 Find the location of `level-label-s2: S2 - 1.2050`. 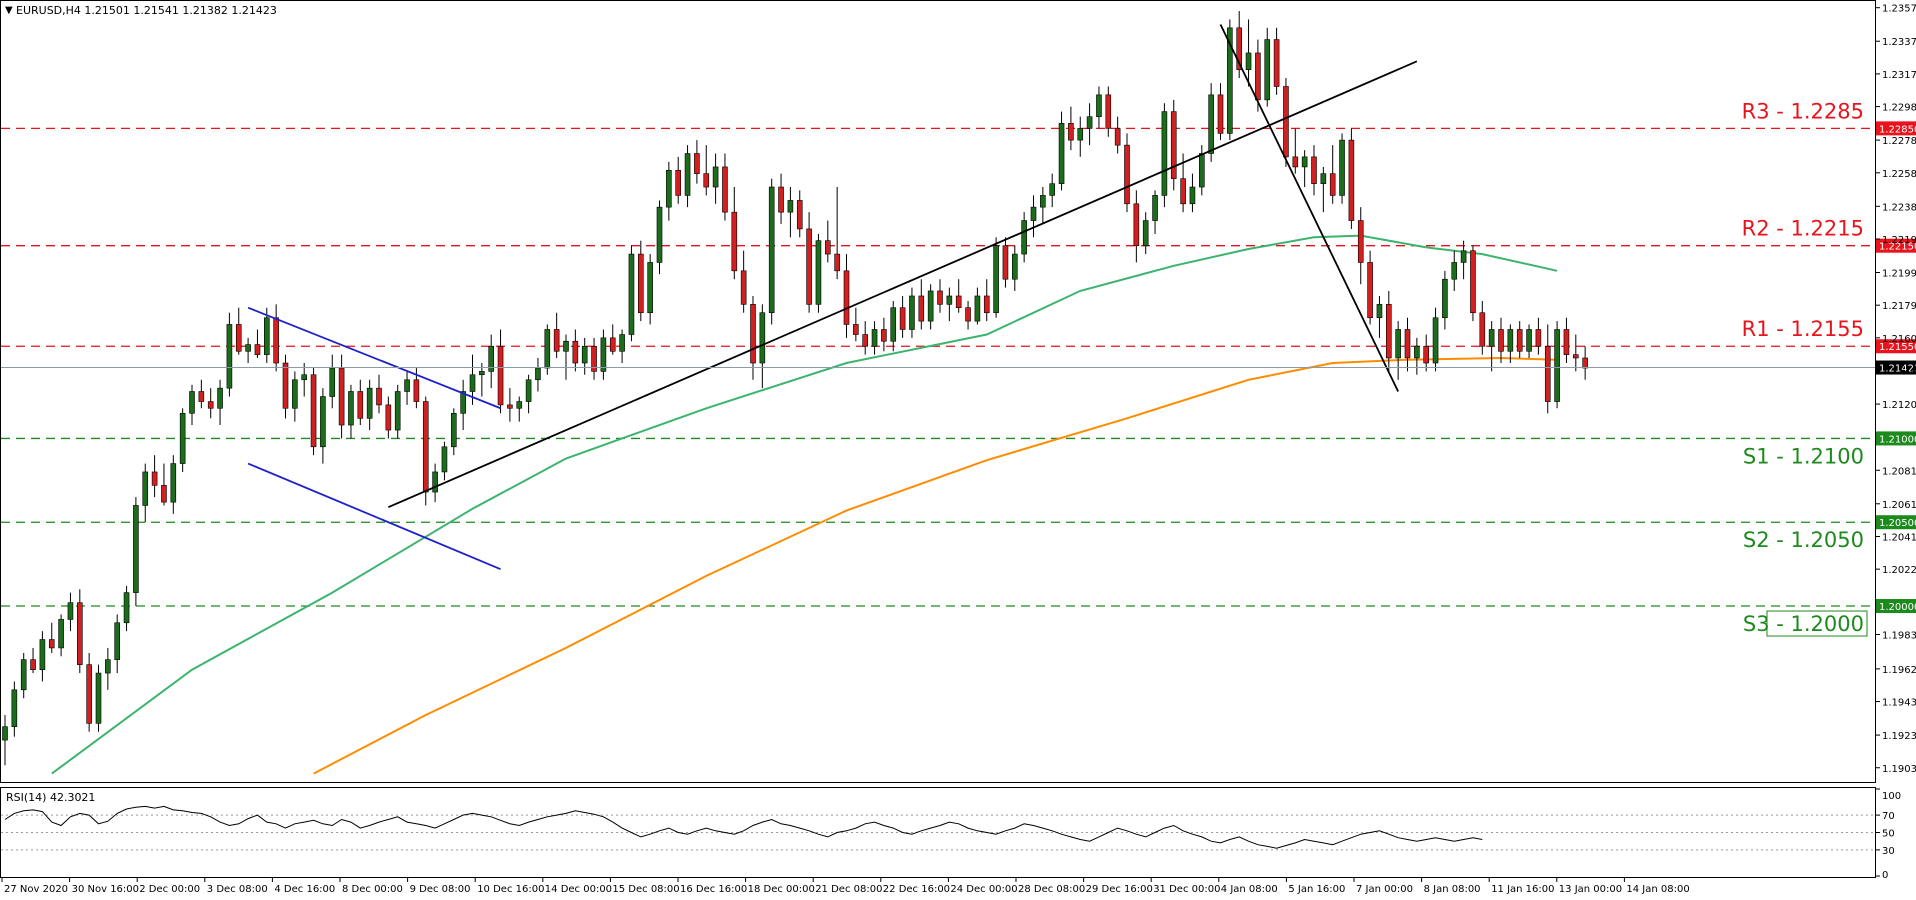

level-label-s2: S2 - 1.2050 is located at coordinates (1803, 540).